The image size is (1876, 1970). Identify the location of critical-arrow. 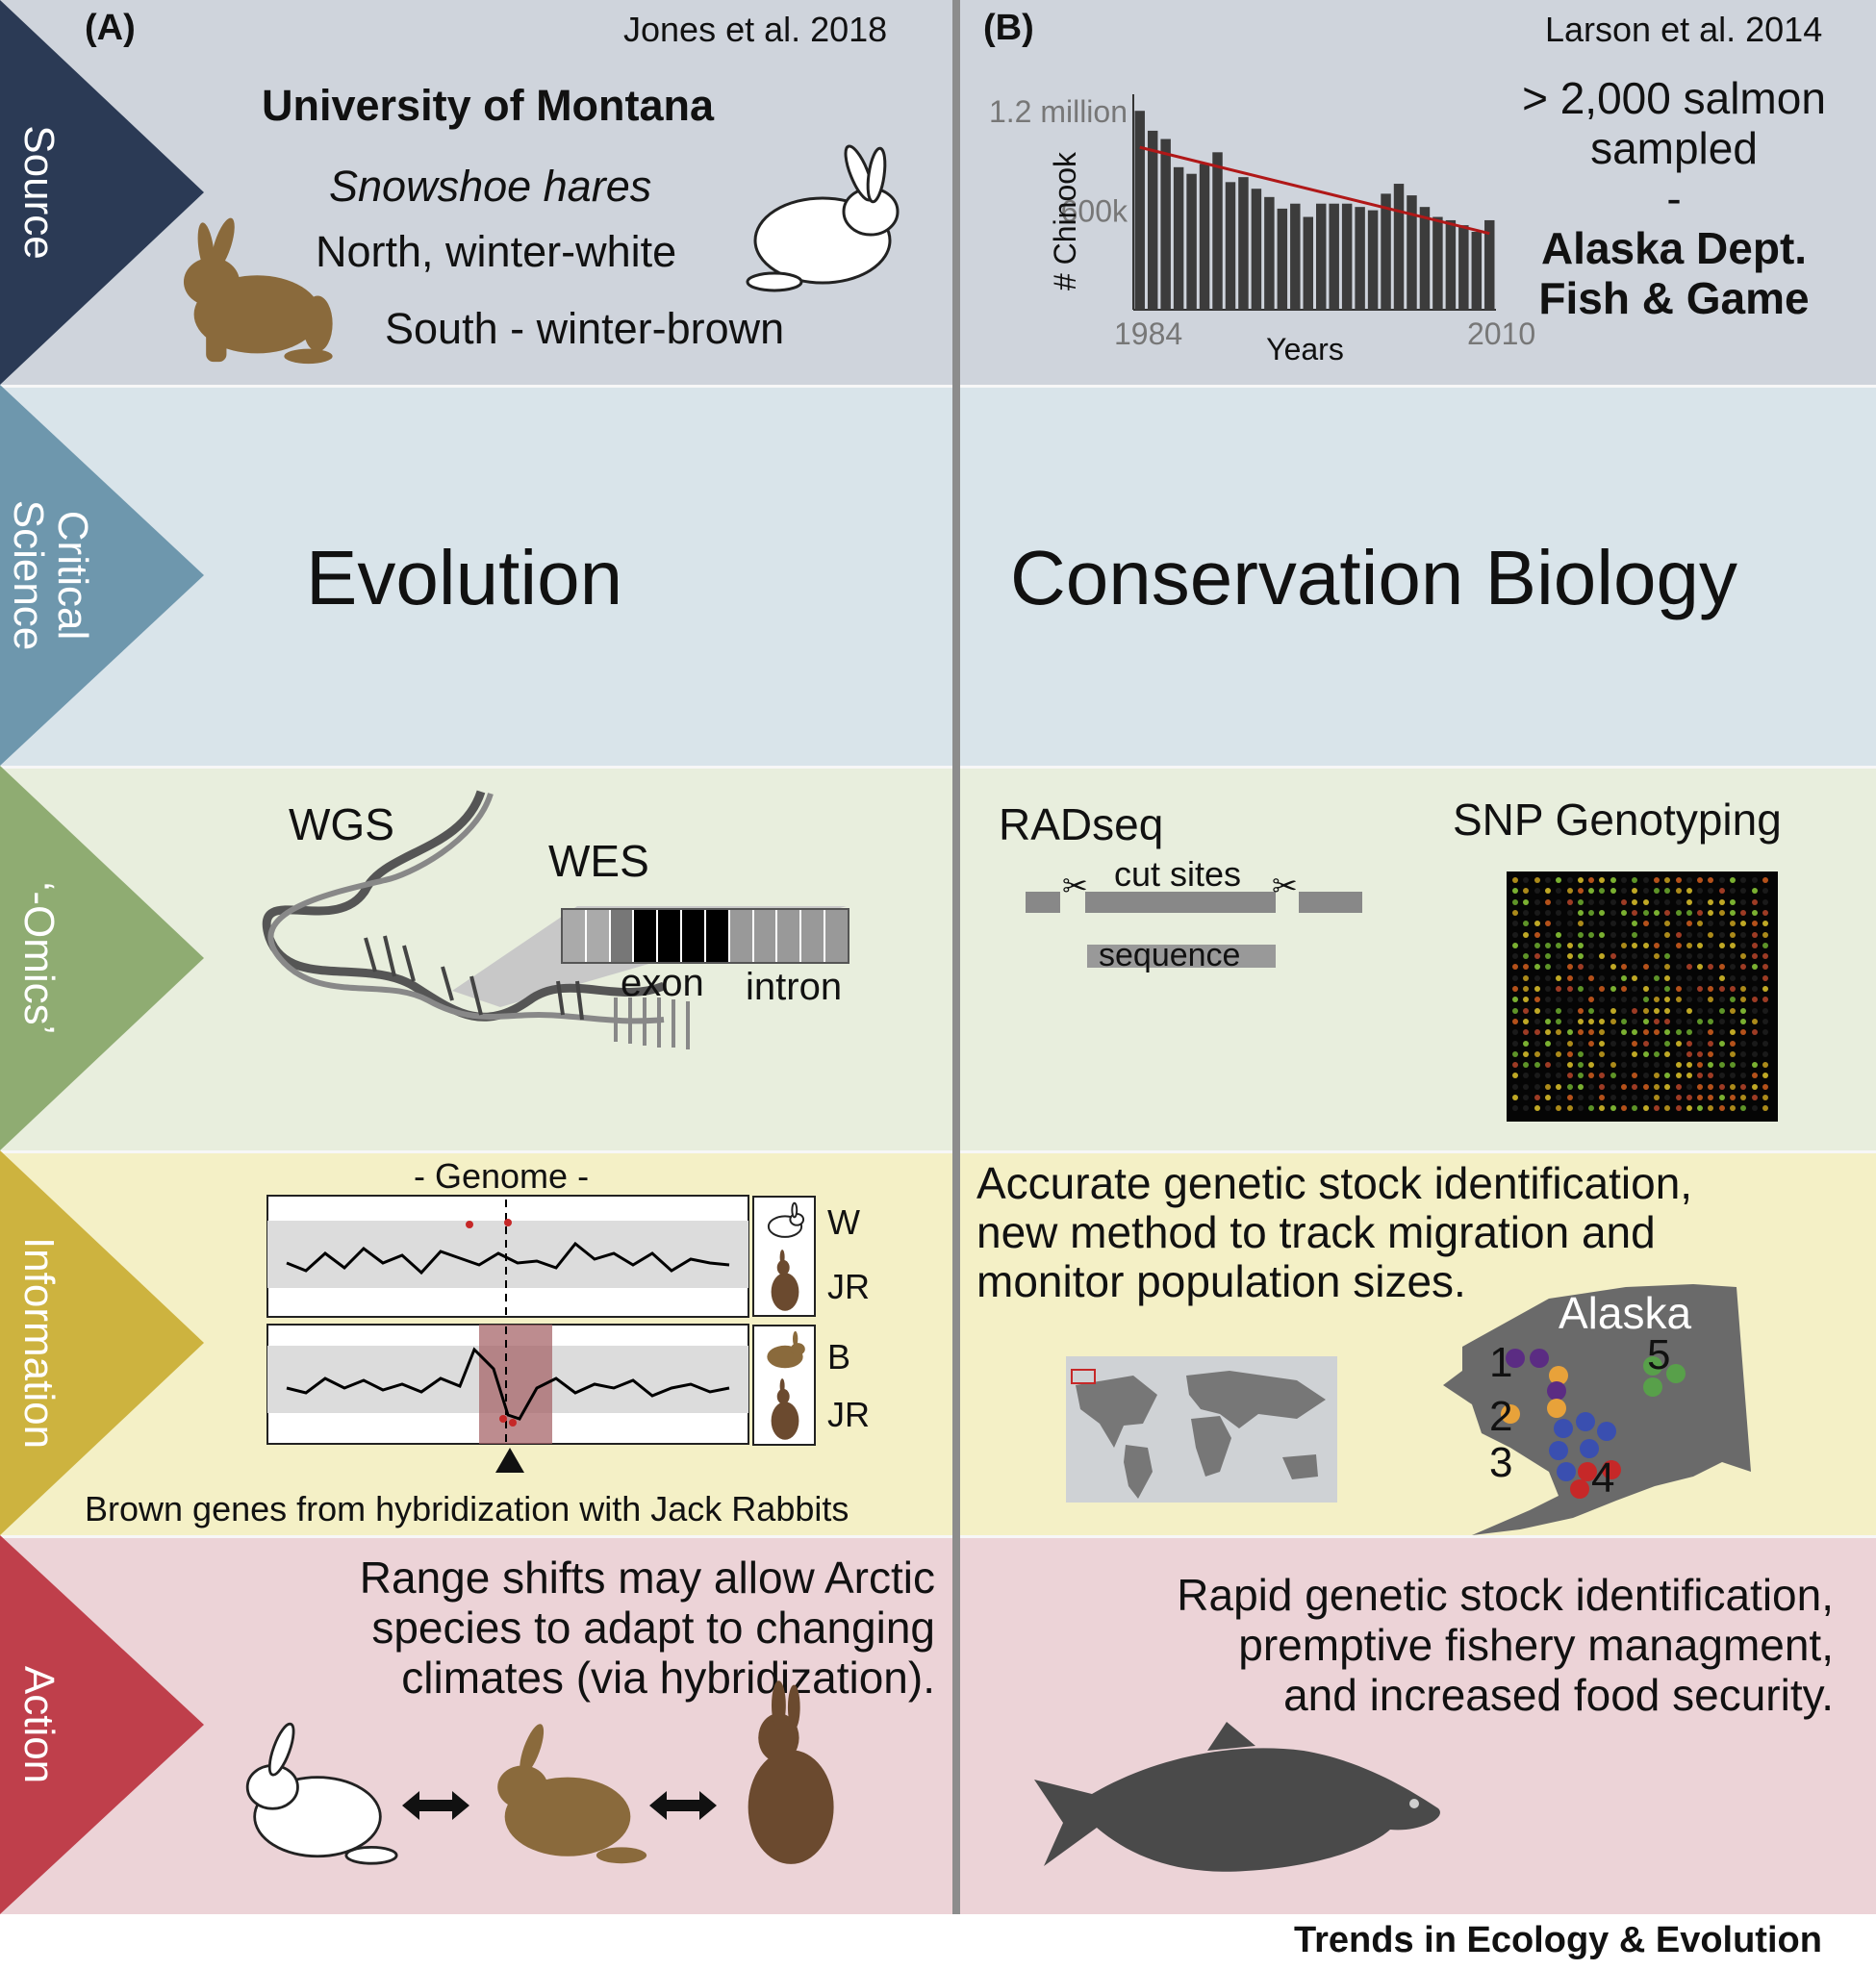
(102, 575).